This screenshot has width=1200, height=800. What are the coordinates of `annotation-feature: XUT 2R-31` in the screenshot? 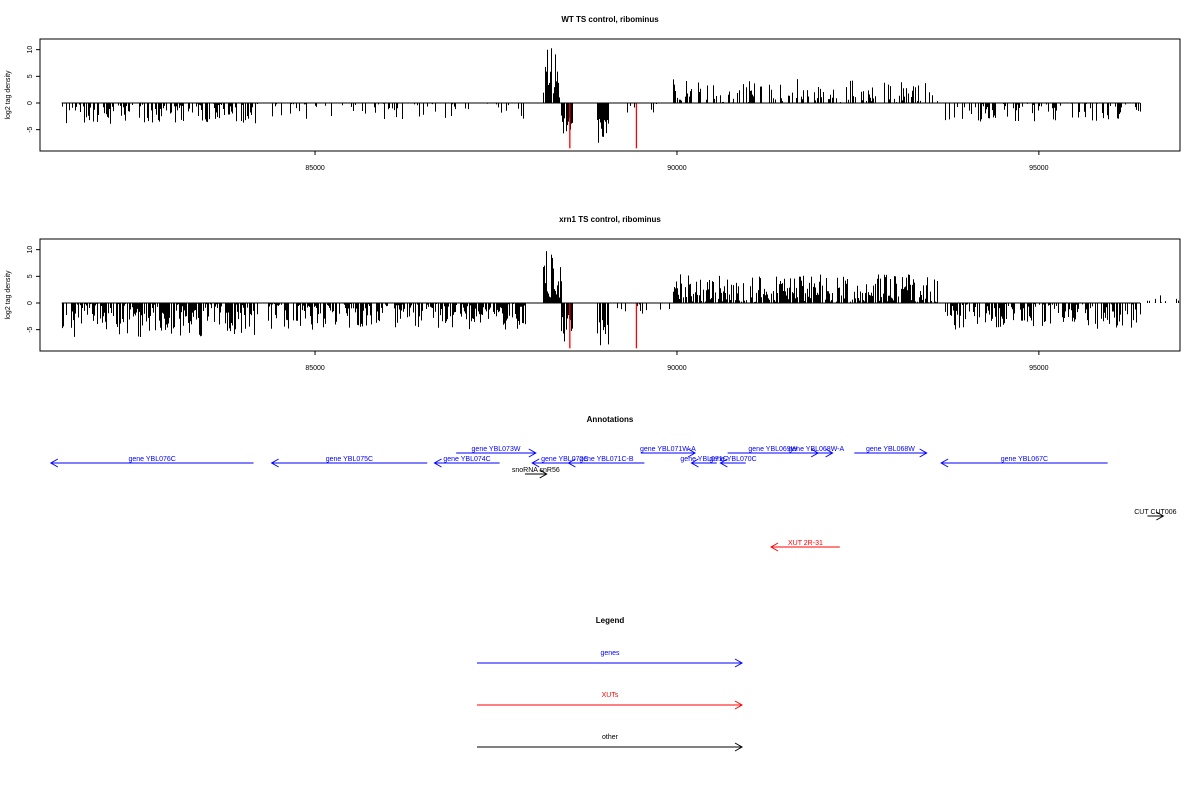 It's located at (805, 546).